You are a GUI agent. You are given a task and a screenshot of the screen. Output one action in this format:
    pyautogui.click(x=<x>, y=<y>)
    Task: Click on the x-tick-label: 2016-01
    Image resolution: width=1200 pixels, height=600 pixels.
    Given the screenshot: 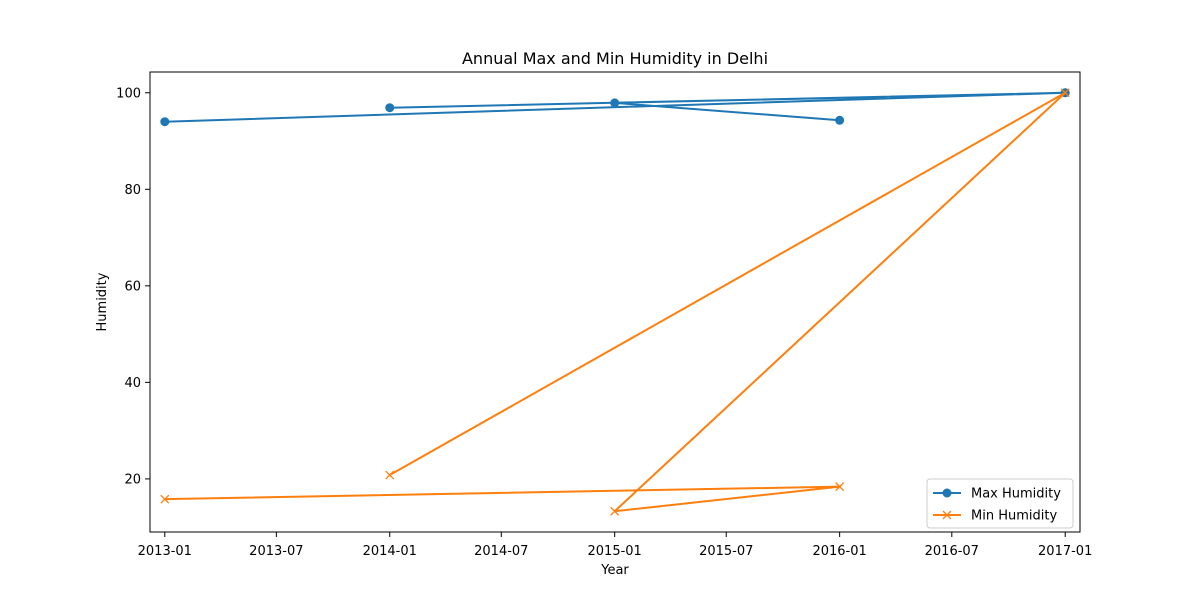 What is the action you would take?
    pyautogui.click(x=839, y=551)
    